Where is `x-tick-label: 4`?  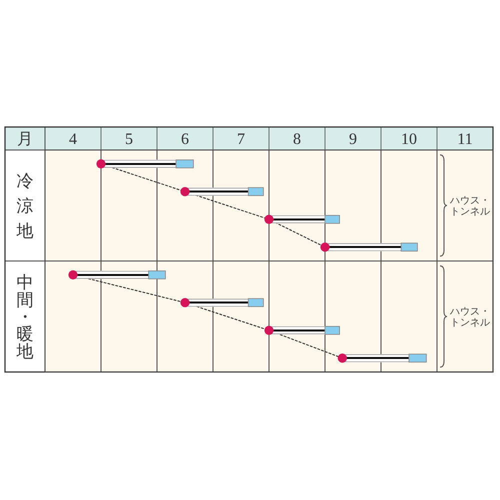 x-tick-label: 4 is located at coordinates (73, 139).